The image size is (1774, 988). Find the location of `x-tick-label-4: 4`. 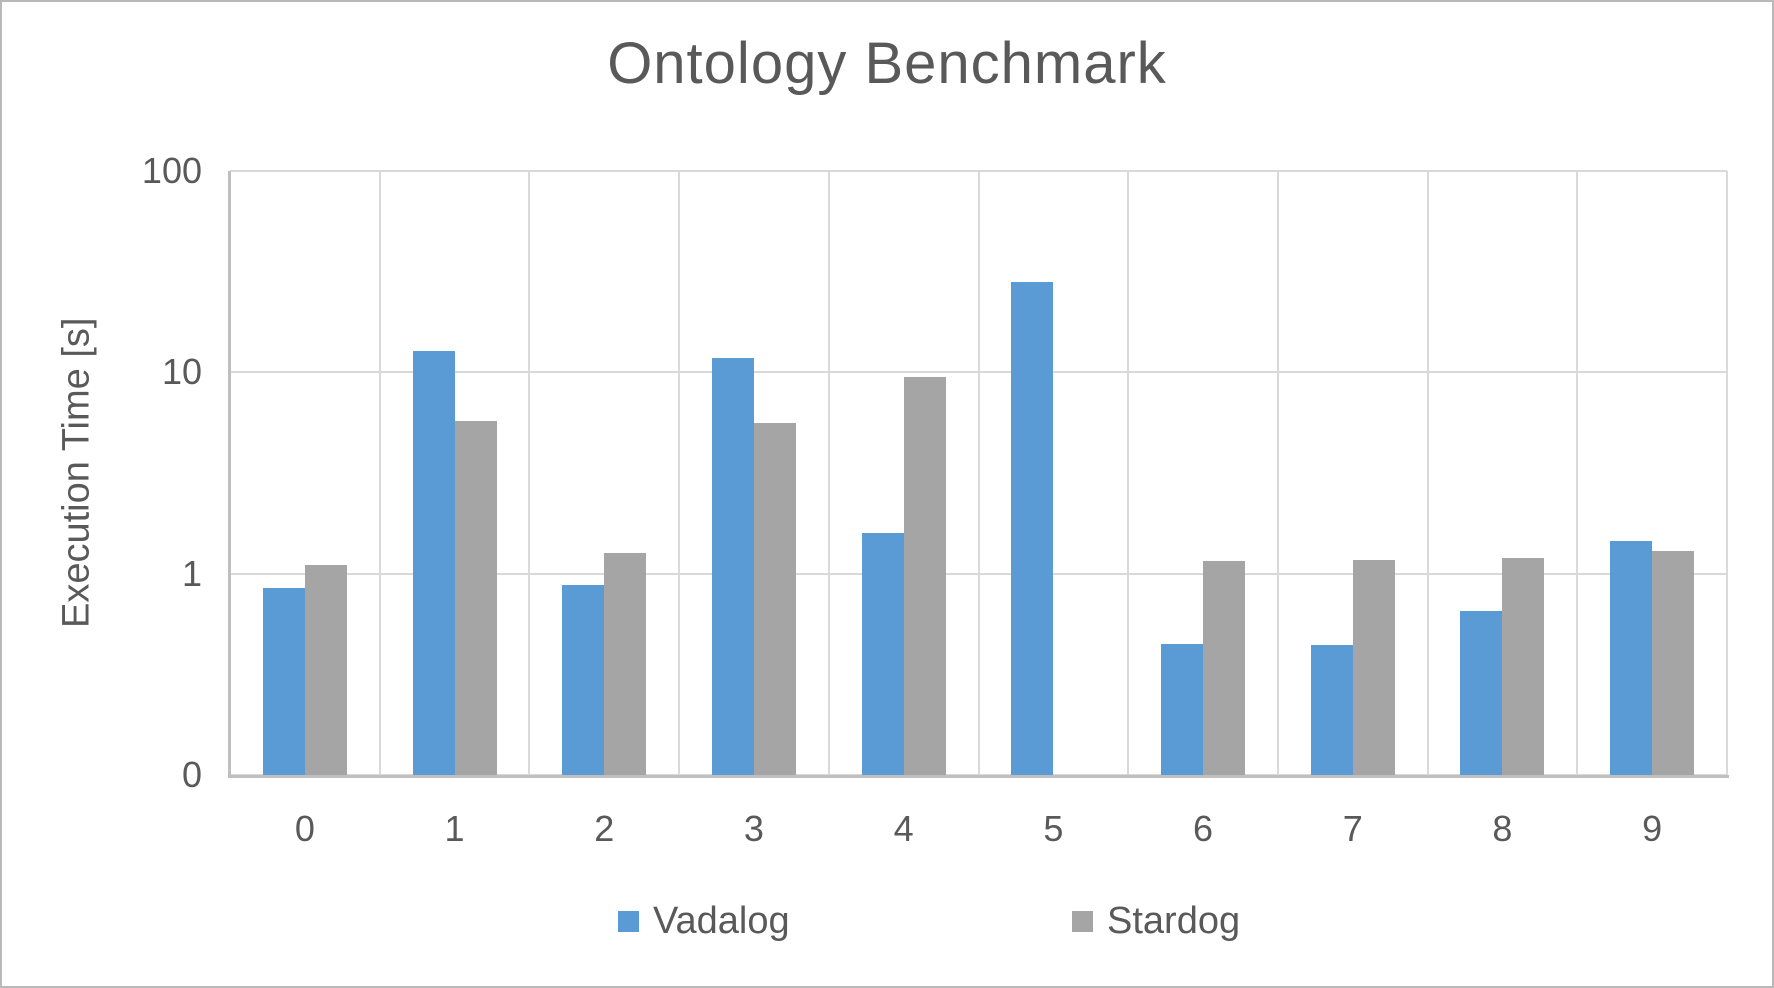

x-tick-label-4: 4 is located at coordinates (903, 828).